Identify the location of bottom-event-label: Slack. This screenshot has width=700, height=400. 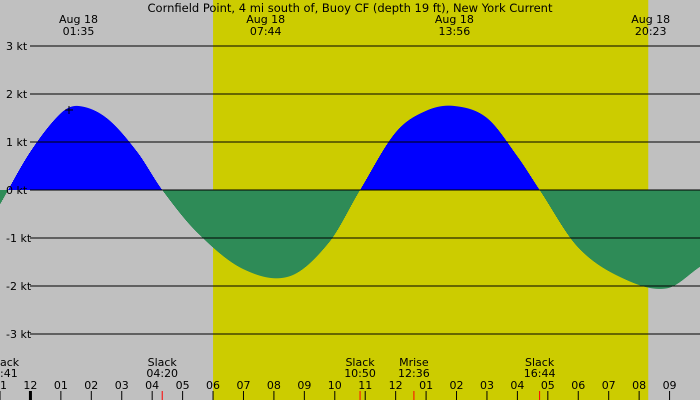
(360, 362).